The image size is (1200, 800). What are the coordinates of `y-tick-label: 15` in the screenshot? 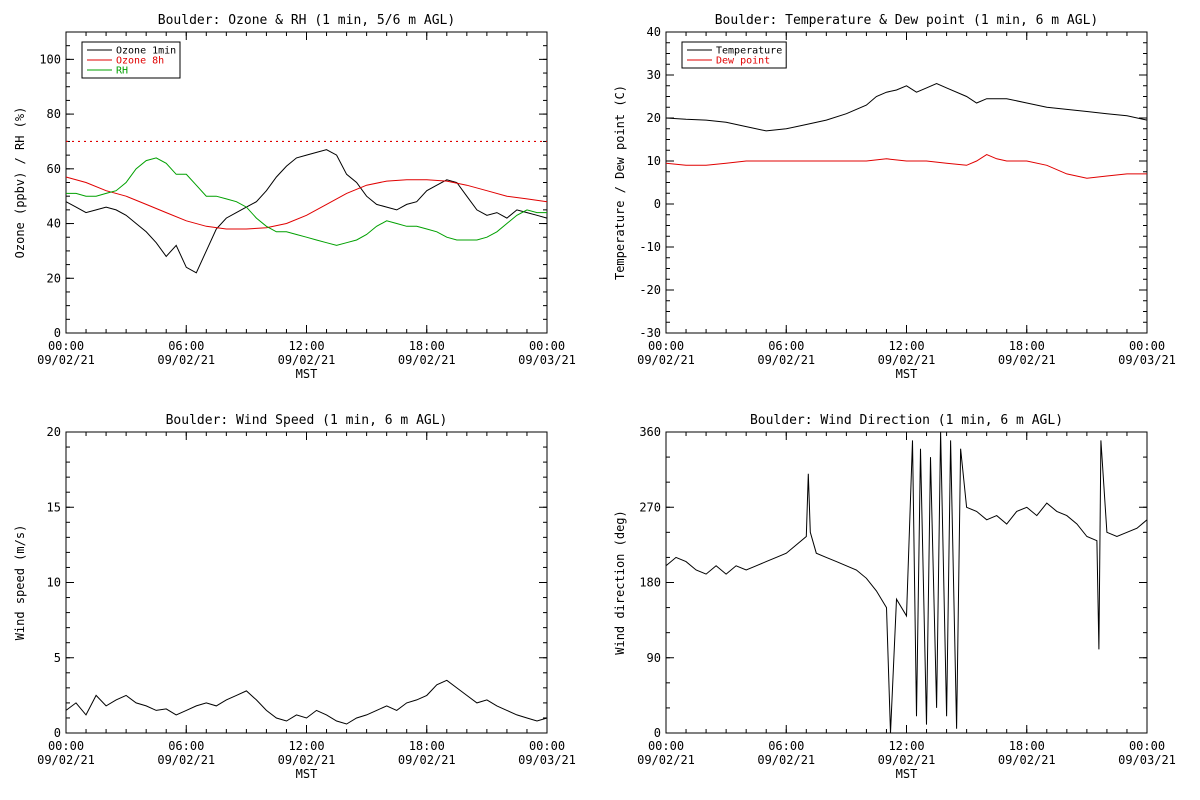 It's located at (54, 507).